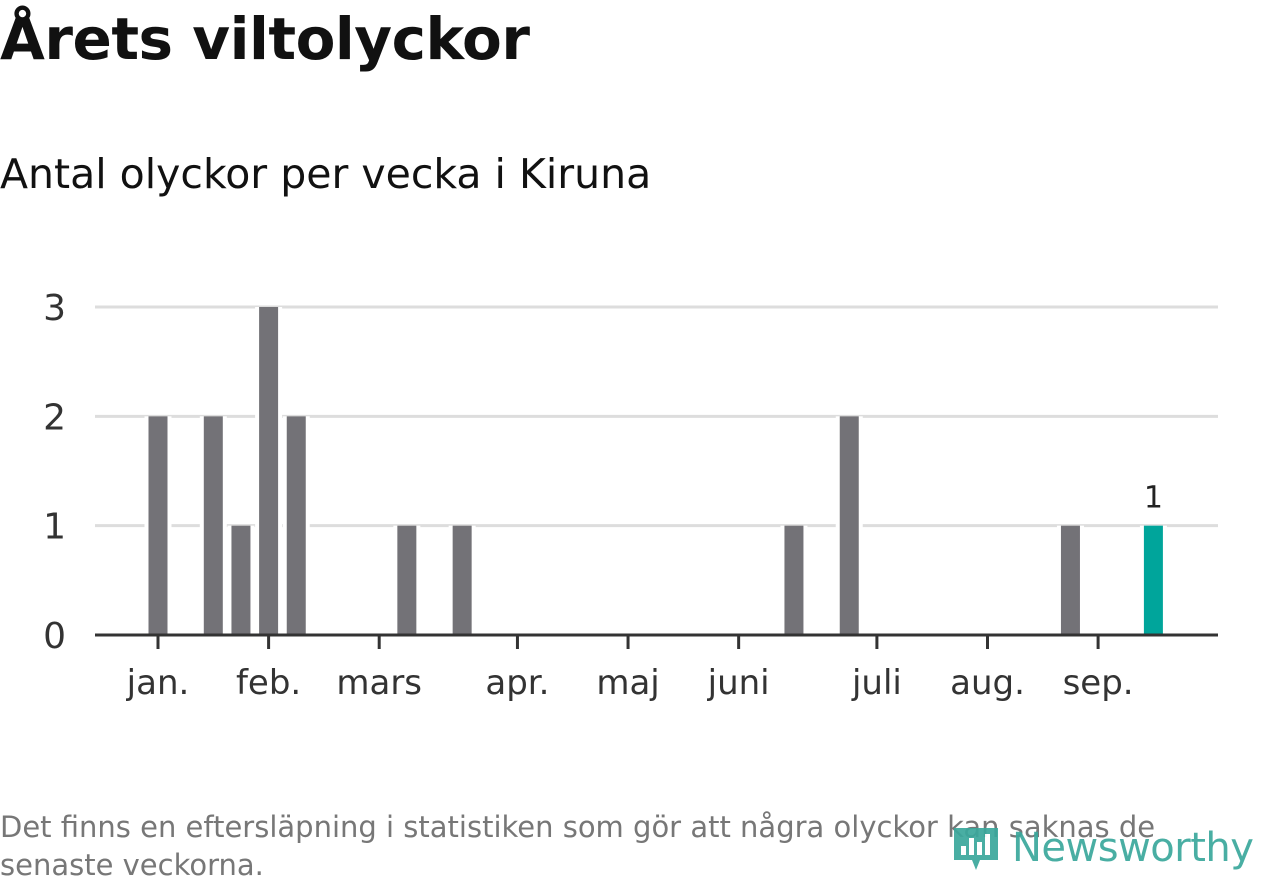 The width and height of the screenshot is (1262, 884). What do you see at coordinates (738, 683) in the screenshot?
I see `x-tick-label: juni` at bounding box center [738, 683].